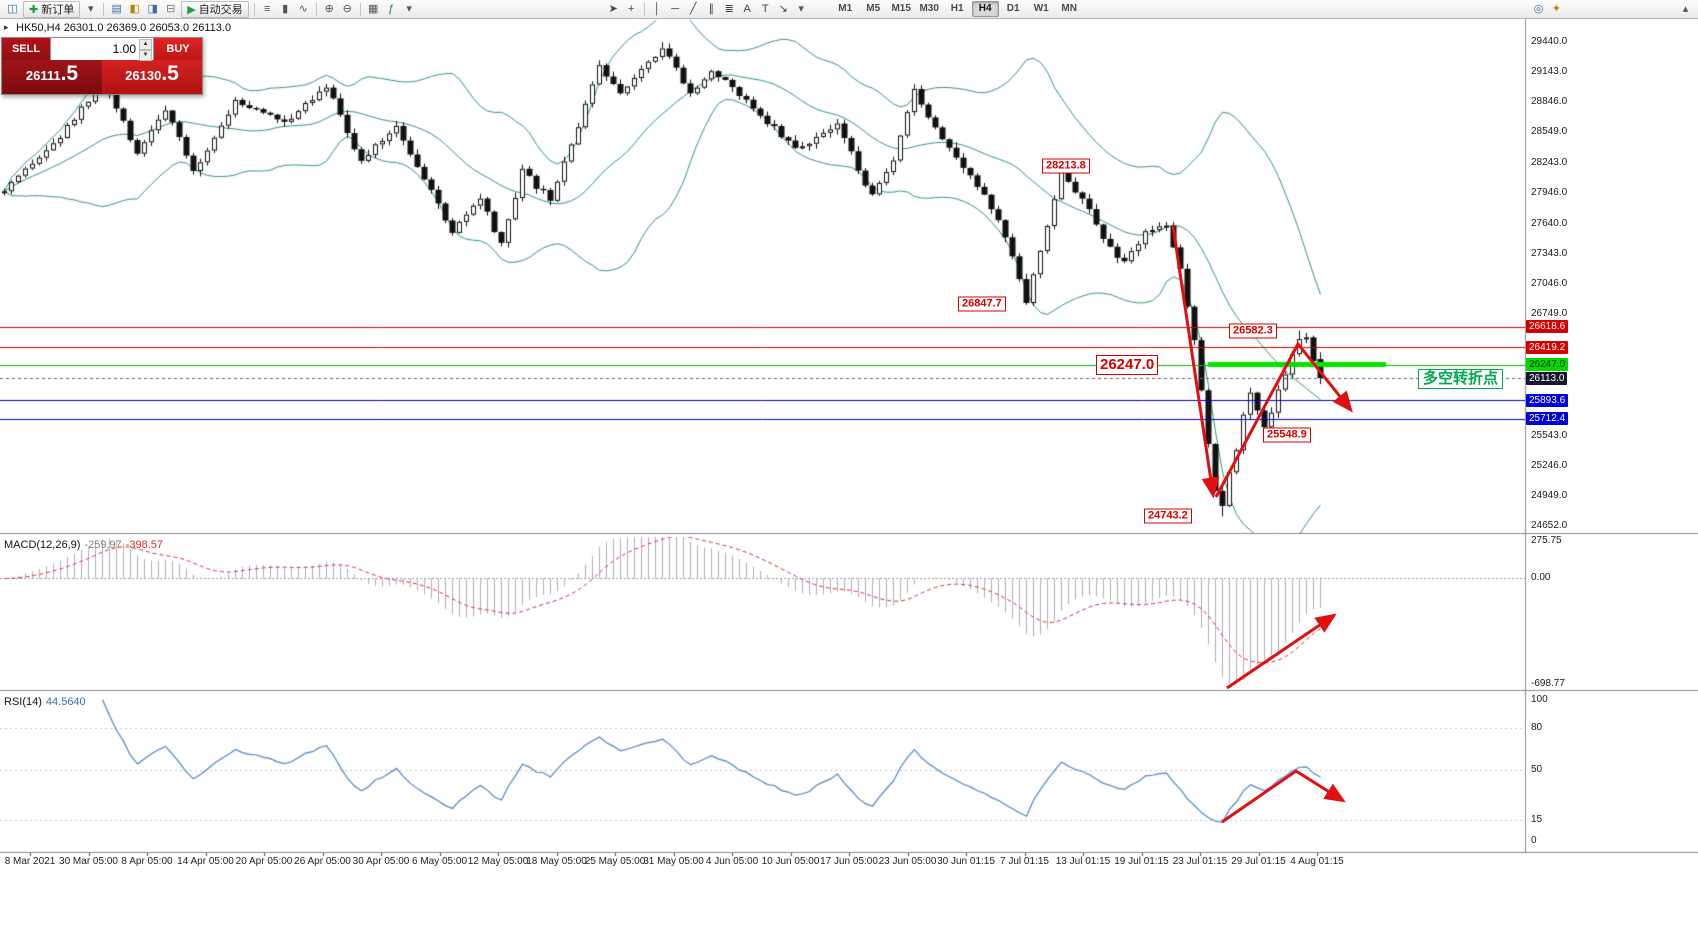  I want to click on indicators-caret-icon: ▾, so click(409, 8).